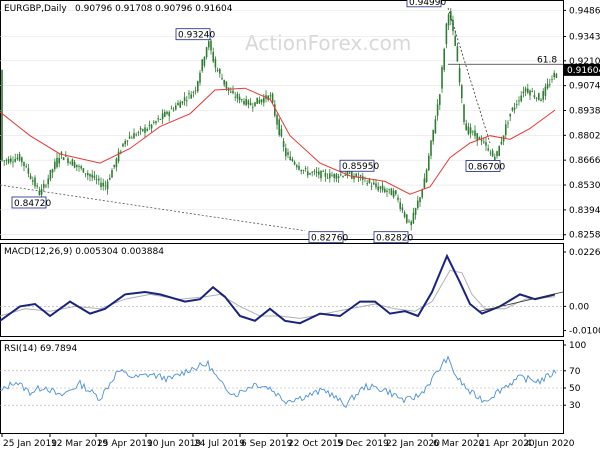 The width and height of the screenshot is (600, 450). Describe the element at coordinates (550, 444) in the screenshot. I see `x-tick-label: 4 Jun 2020` at that location.